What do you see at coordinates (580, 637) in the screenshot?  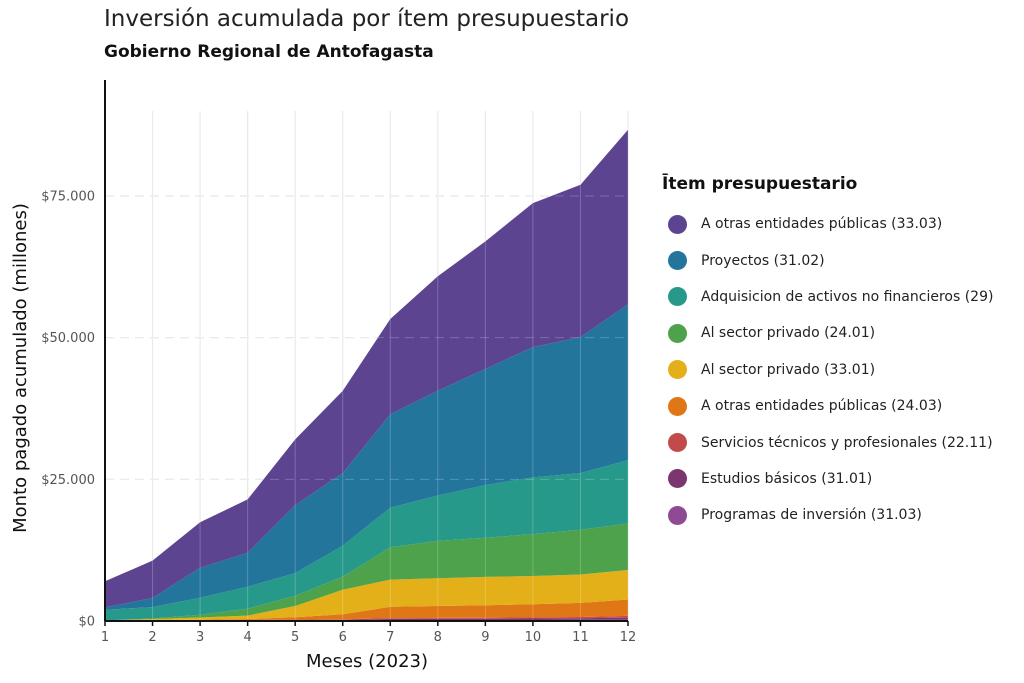 I see `x-tick-label: 11` at bounding box center [580, 637].